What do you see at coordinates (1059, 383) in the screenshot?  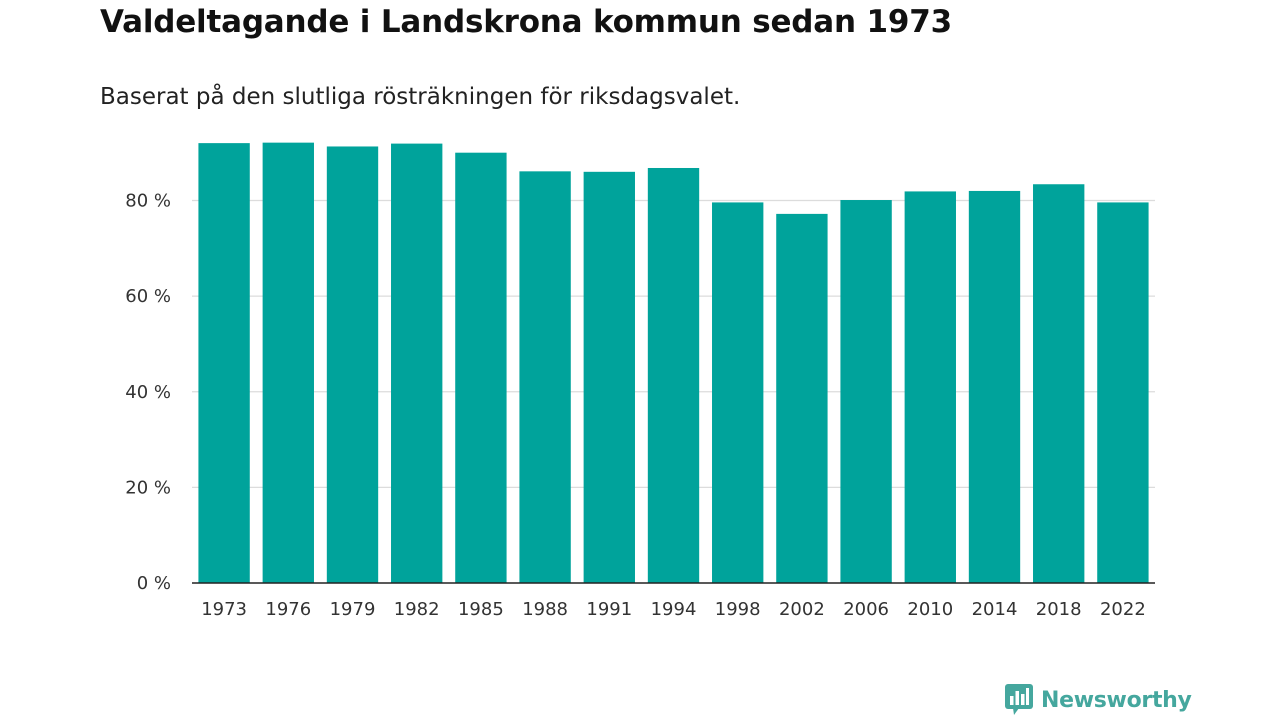 I see `bar-2018` at bounding box center [1059, 383].